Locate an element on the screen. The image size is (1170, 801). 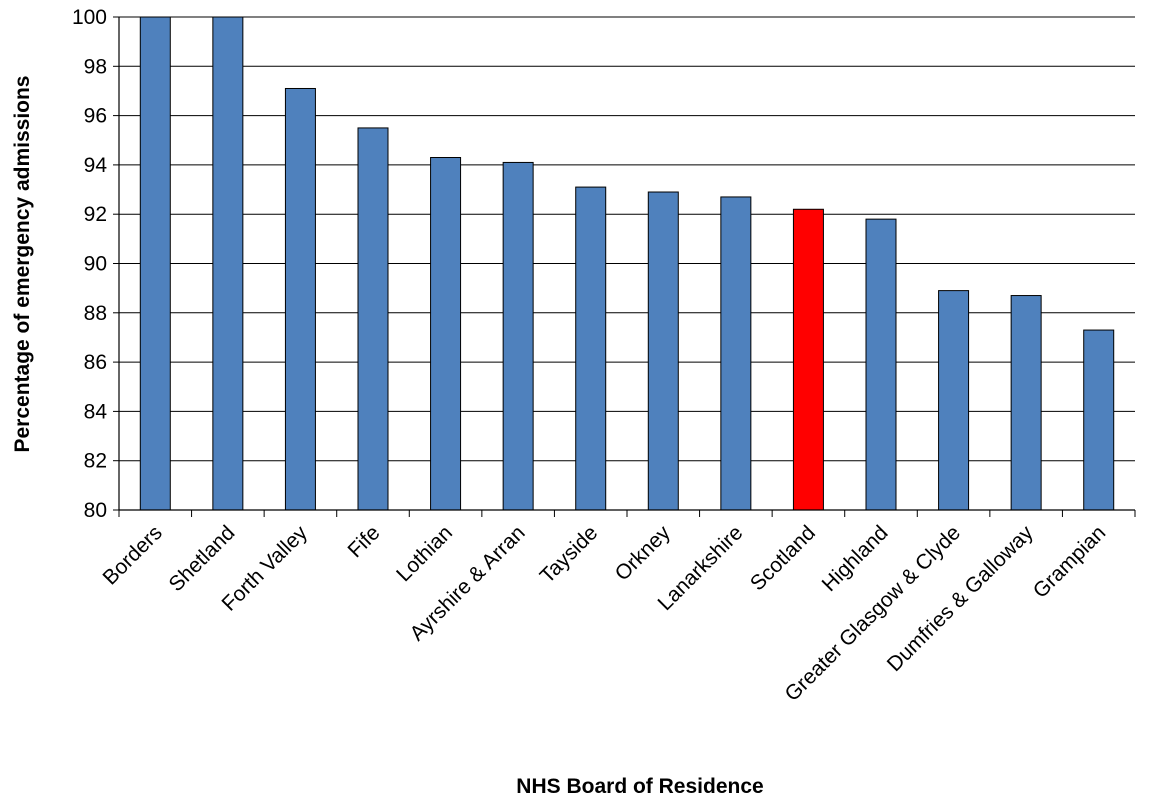
x-category-label: Shetland is located at coordinates (202, 558).